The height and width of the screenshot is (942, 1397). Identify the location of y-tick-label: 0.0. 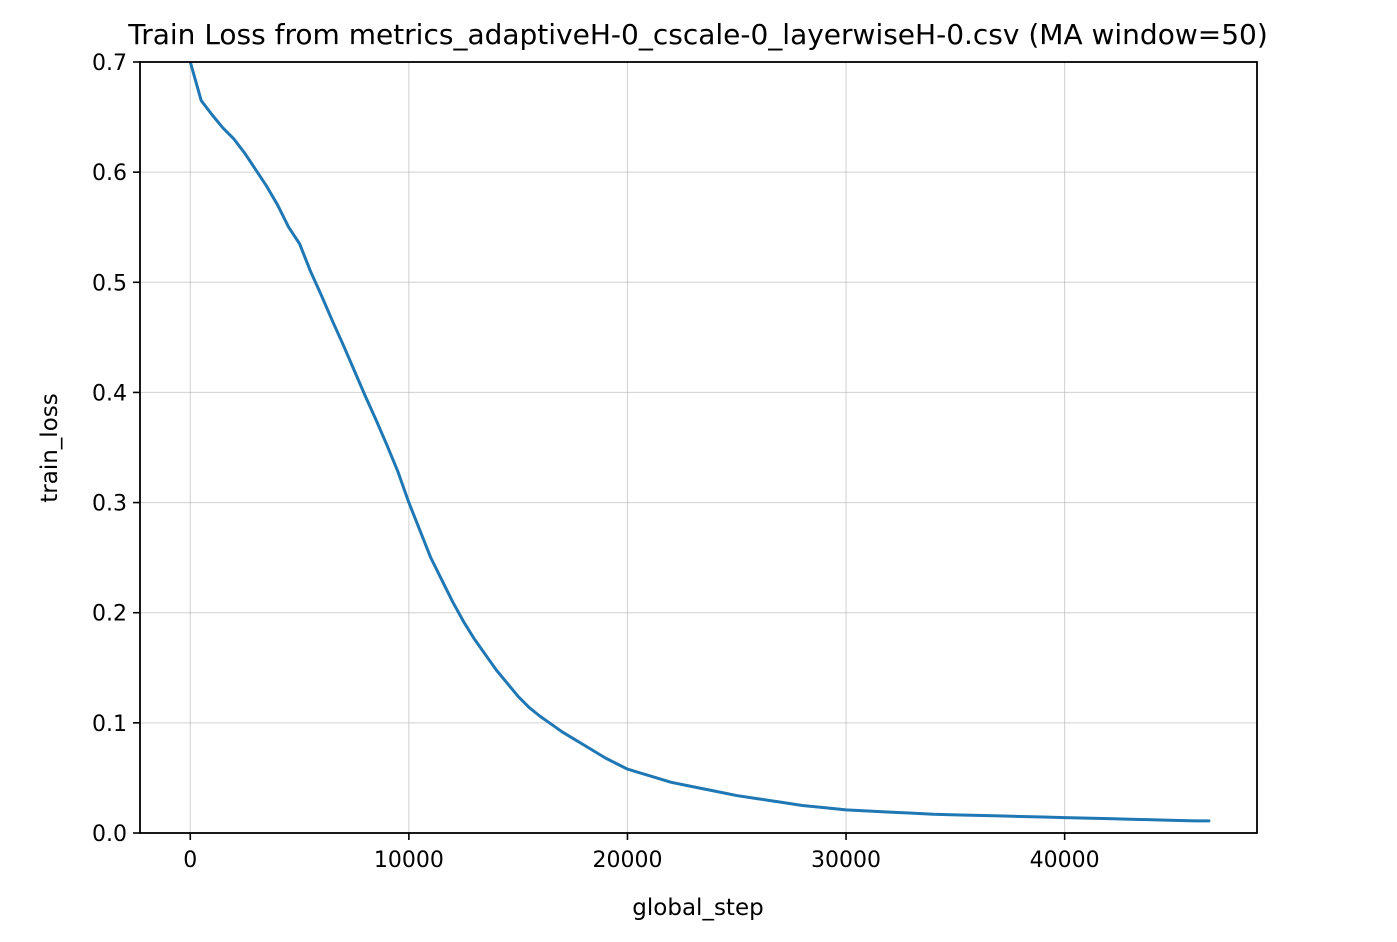
(109, 834).